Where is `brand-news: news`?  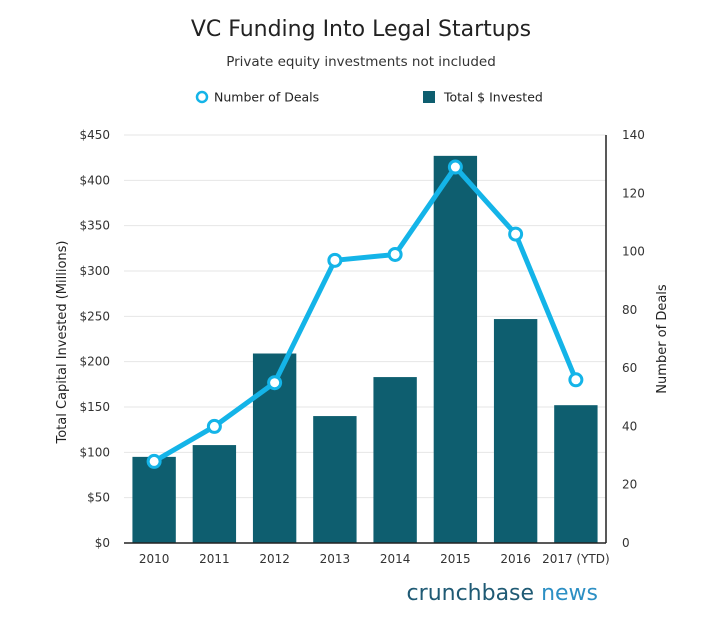 brand-news: news is located at coordinates (569, 593).